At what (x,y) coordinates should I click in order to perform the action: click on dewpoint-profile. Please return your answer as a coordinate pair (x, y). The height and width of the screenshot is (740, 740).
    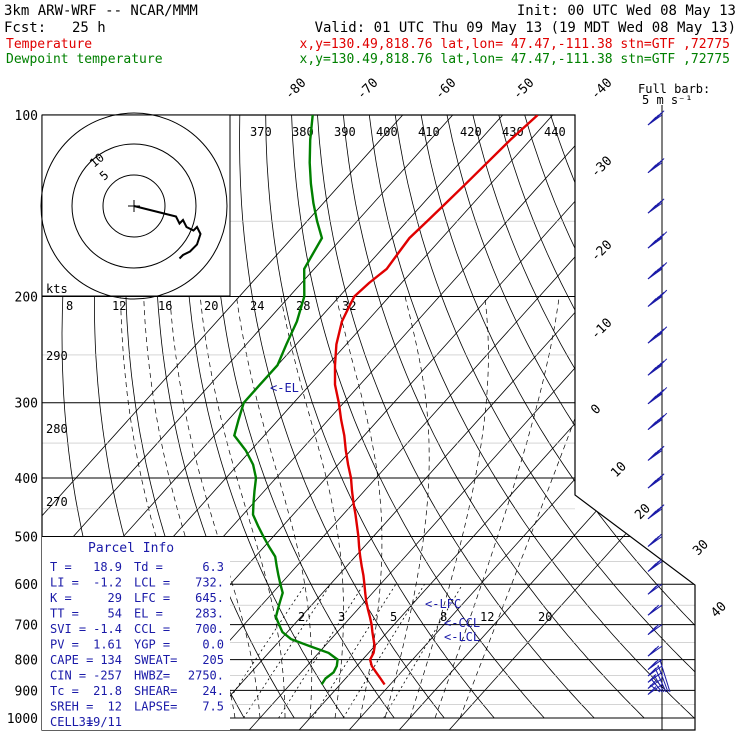
    Looking at the image, I should click on (285, 400).